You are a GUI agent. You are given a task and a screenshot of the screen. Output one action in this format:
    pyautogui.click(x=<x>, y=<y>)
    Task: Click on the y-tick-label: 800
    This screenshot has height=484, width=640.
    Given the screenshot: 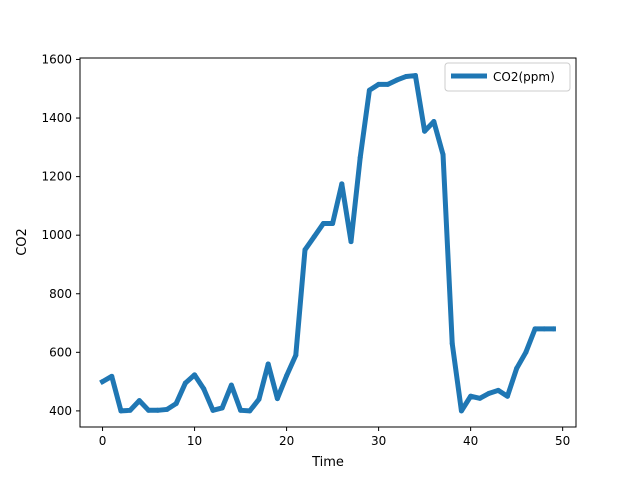 What is the action you would take?
    pyautogui.click(x=60, y=294)
    